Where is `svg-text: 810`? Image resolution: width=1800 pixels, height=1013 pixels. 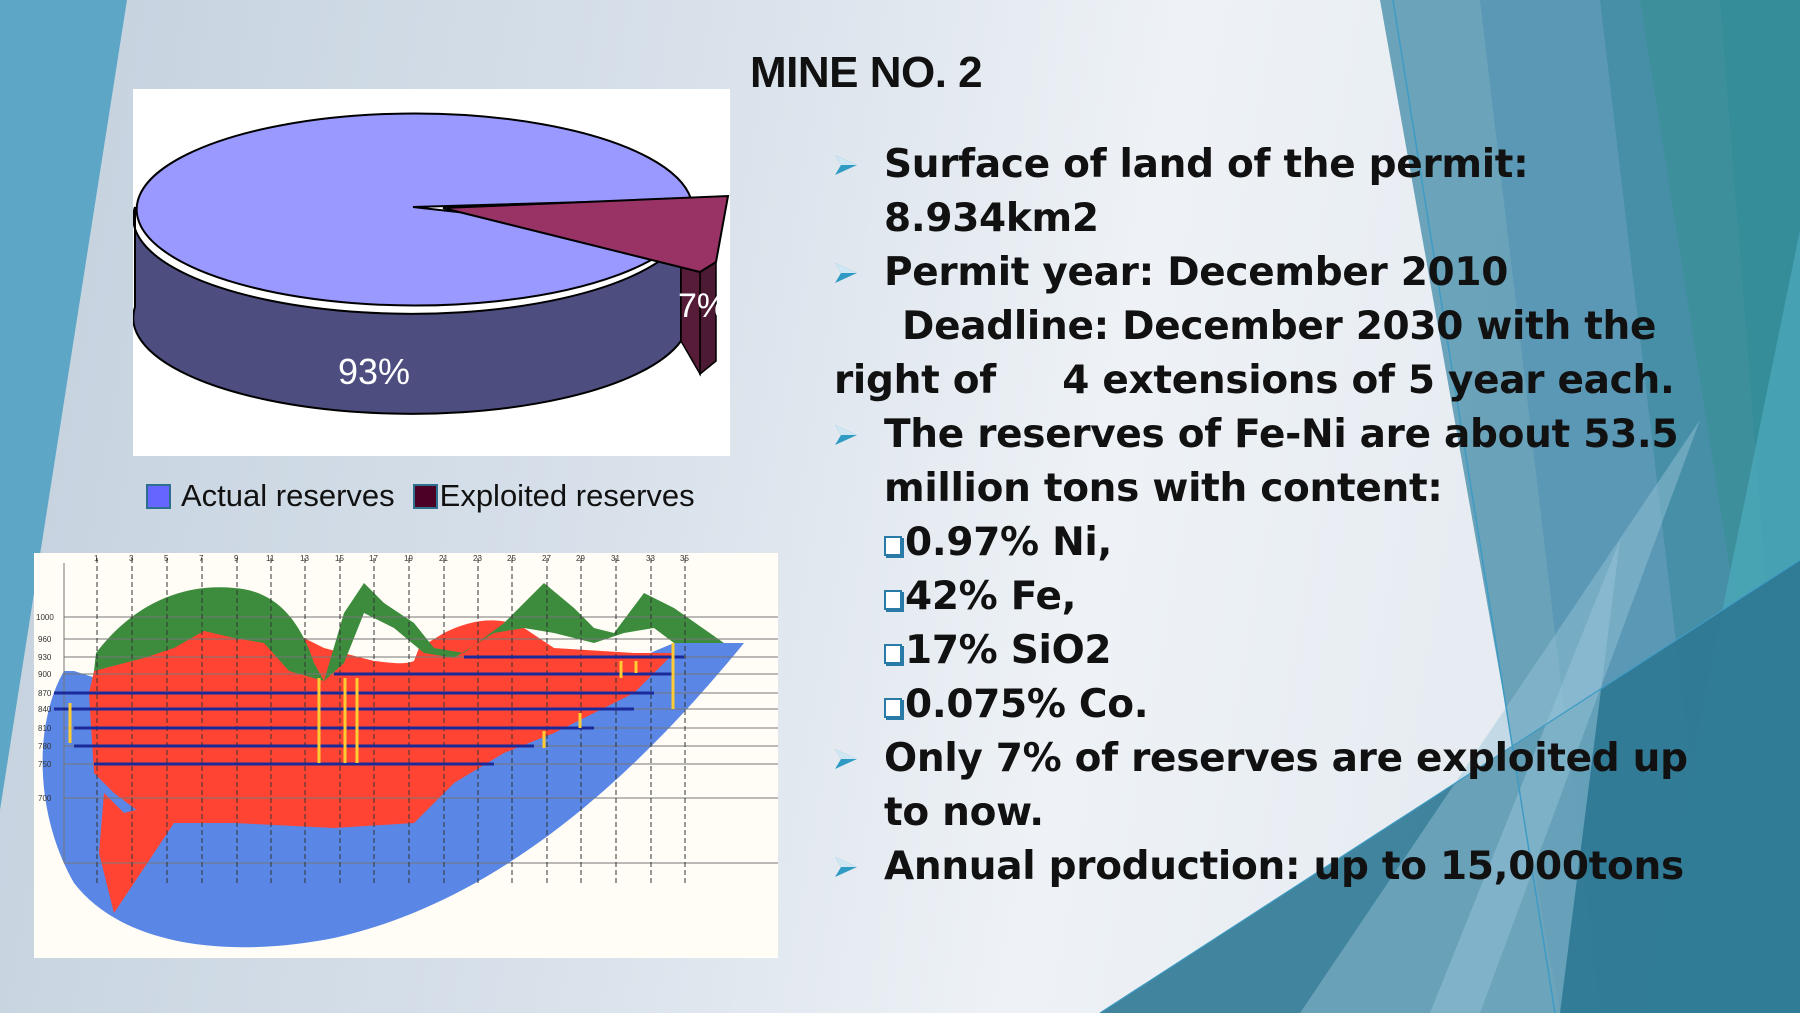
svg-text: 810 is located at coordinates (45, 728).